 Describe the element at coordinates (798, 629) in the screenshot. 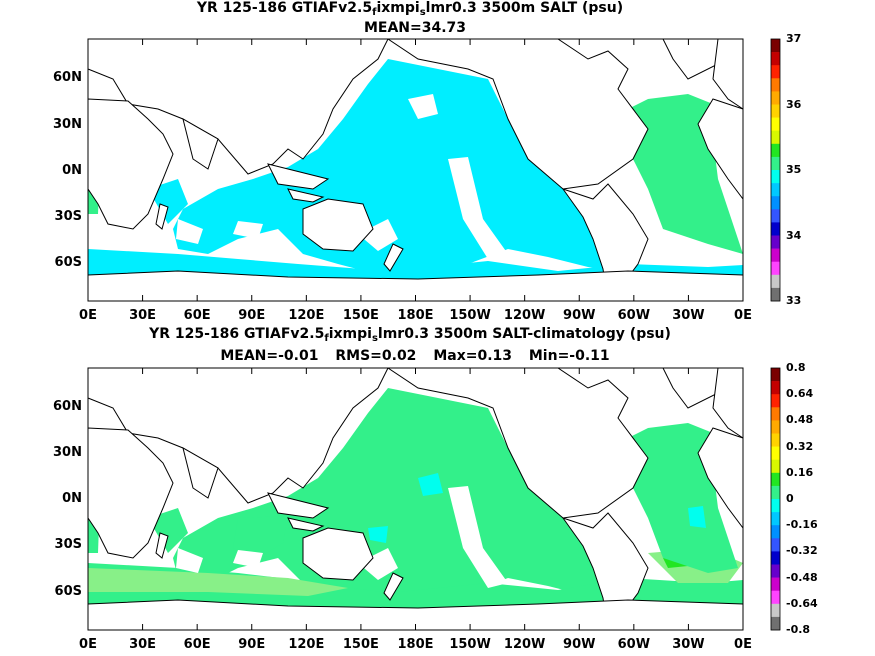

I see `colorbar-label: -0.8` at that location.